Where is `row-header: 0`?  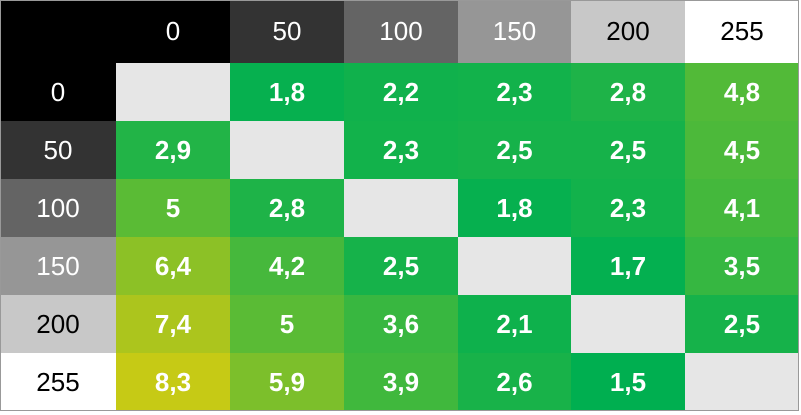
row-header: 0 is located at coordinates (58, 92).